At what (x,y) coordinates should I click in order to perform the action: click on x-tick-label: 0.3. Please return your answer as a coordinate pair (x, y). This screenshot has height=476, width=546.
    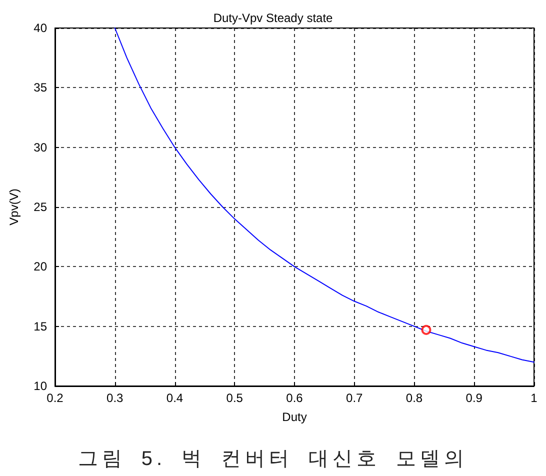
    Looking at the image, I should click on (115, 398).